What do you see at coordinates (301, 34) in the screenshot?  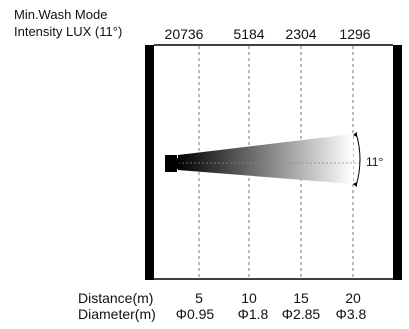 I see `lux-value-15m: 2304` at bounding box center [301, 34].